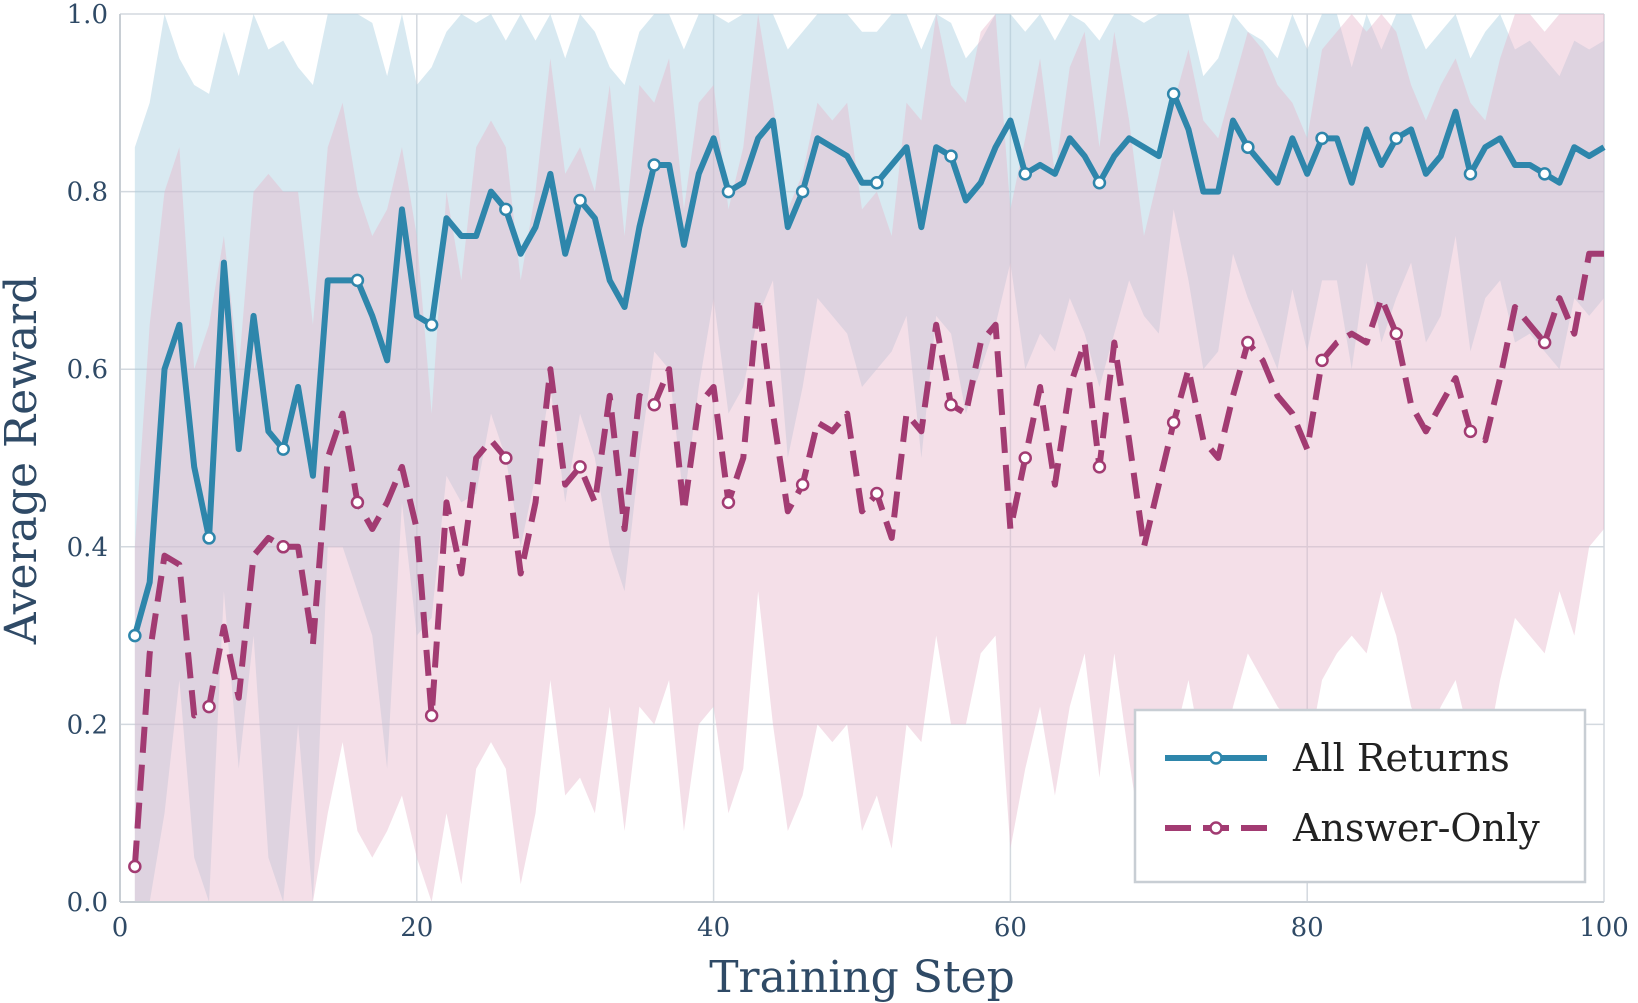 This screenshot has height=1003, width=1638. I want to click on y-tick-label: 1.0, so click(87, 15).